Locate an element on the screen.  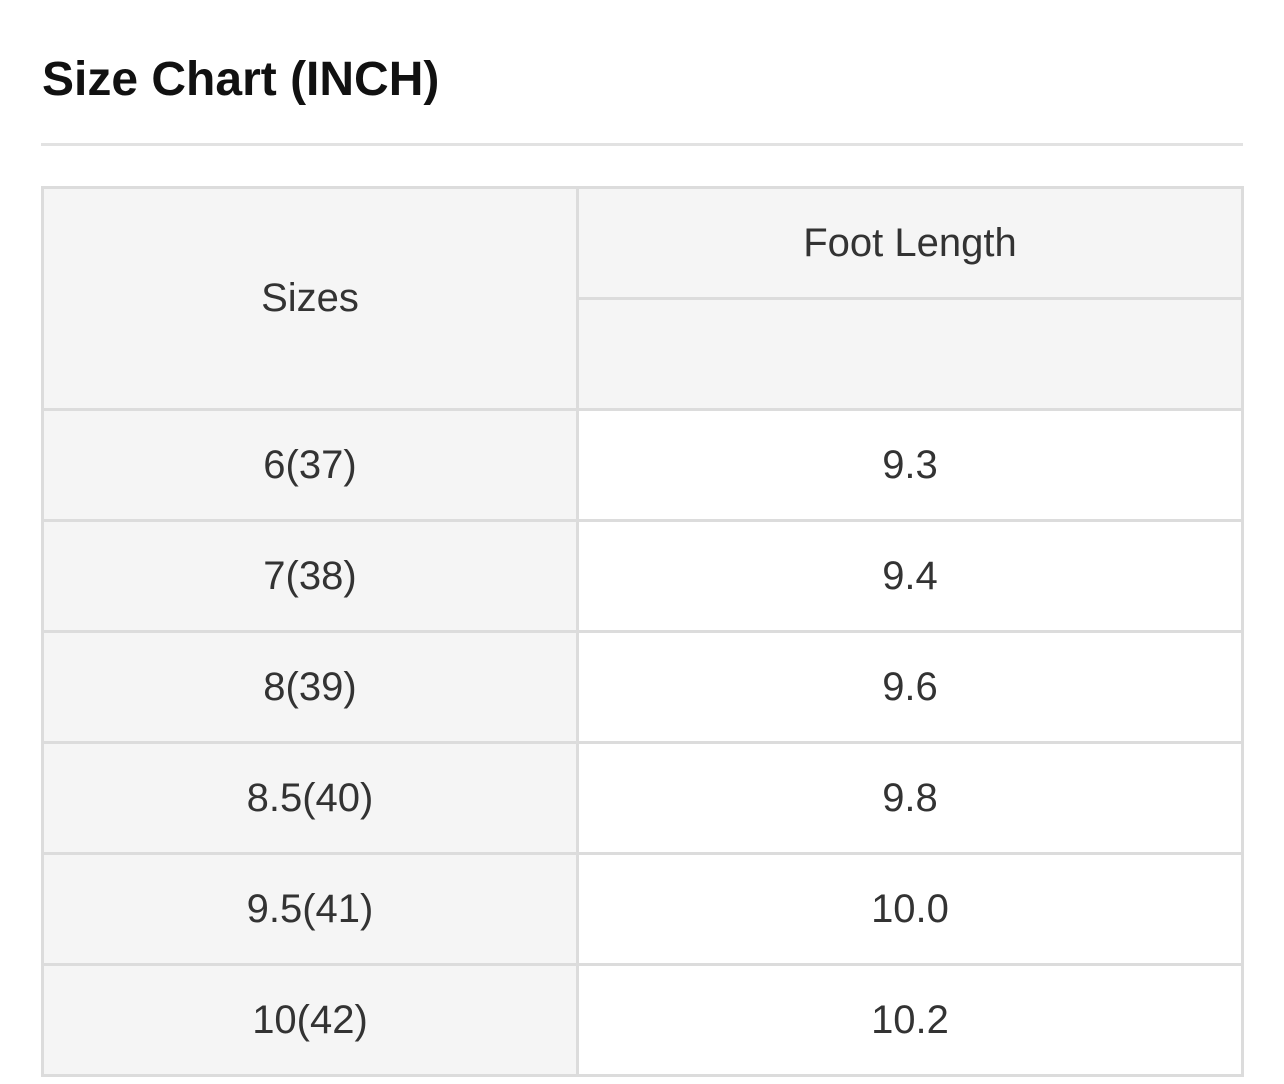
header-foot-length: Foot Length is located at coordinates (910, 243).